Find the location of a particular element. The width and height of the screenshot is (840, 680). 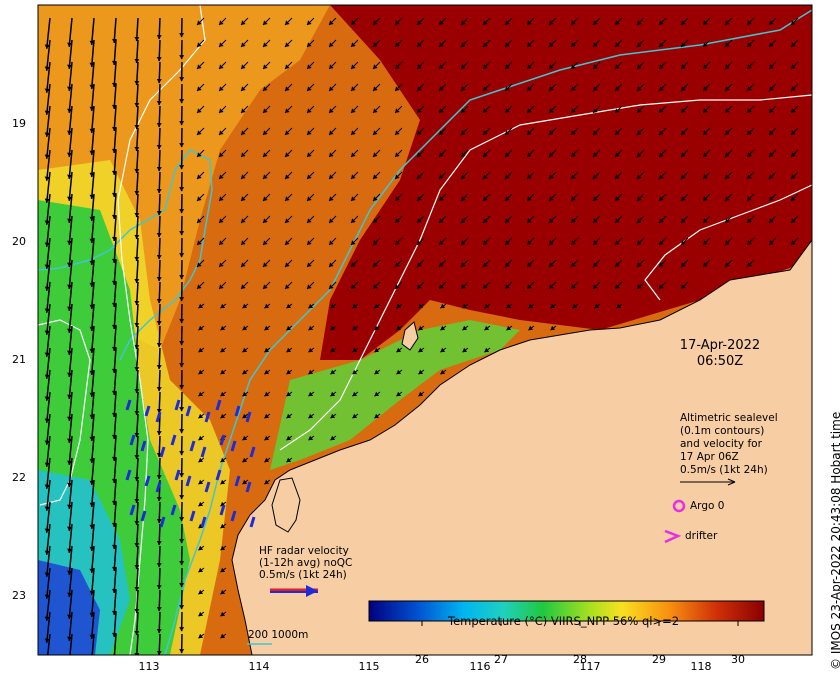

lon-tick: 118 is located at coordinates (701, 666).